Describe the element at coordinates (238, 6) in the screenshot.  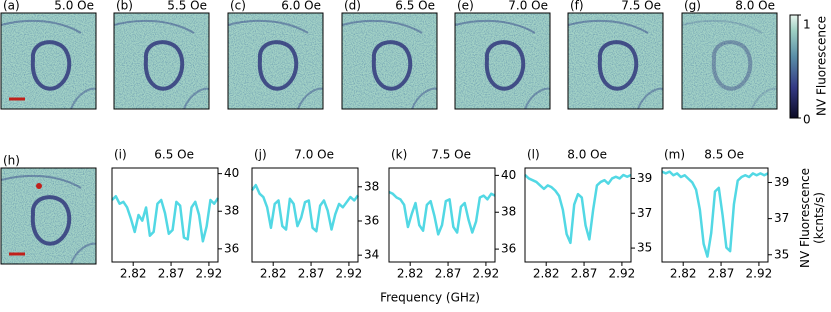
I see `panel-label: (c)` at that location.